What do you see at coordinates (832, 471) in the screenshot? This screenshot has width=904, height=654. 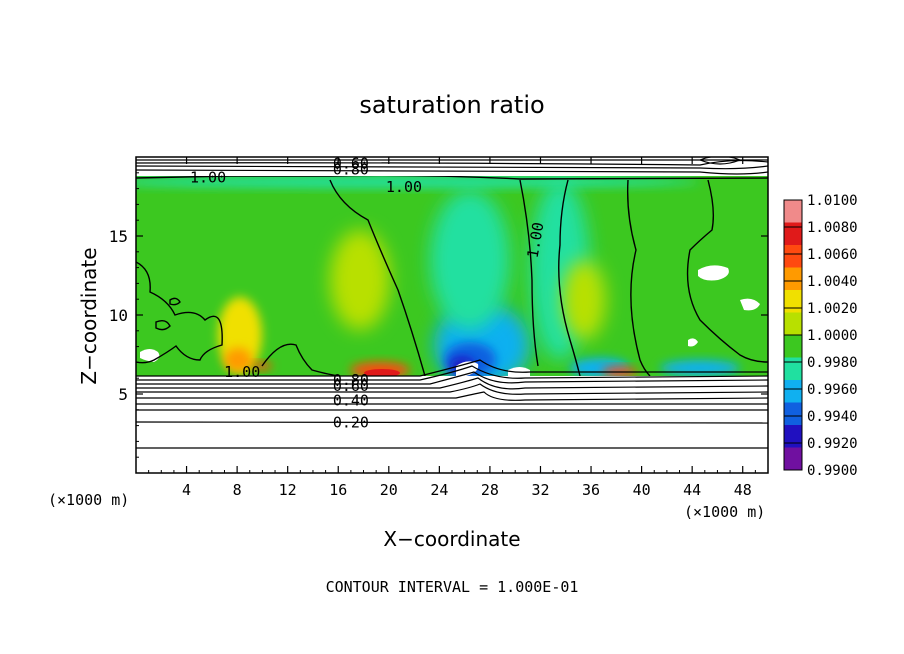 I see `colorbar-label: 0.9900` at bounding box center [832, 471].